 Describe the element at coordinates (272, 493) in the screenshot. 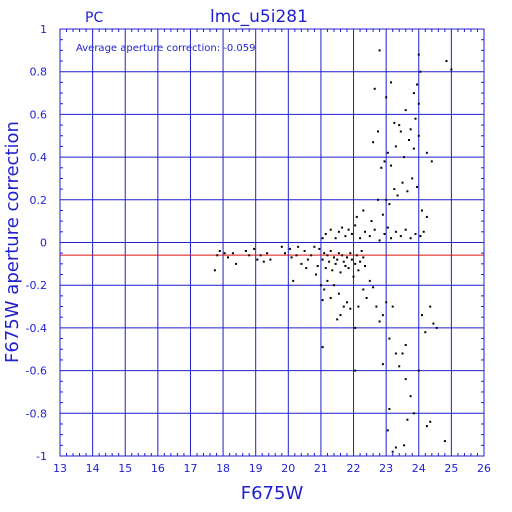

I see `x-axis-label: F675W` at that location.